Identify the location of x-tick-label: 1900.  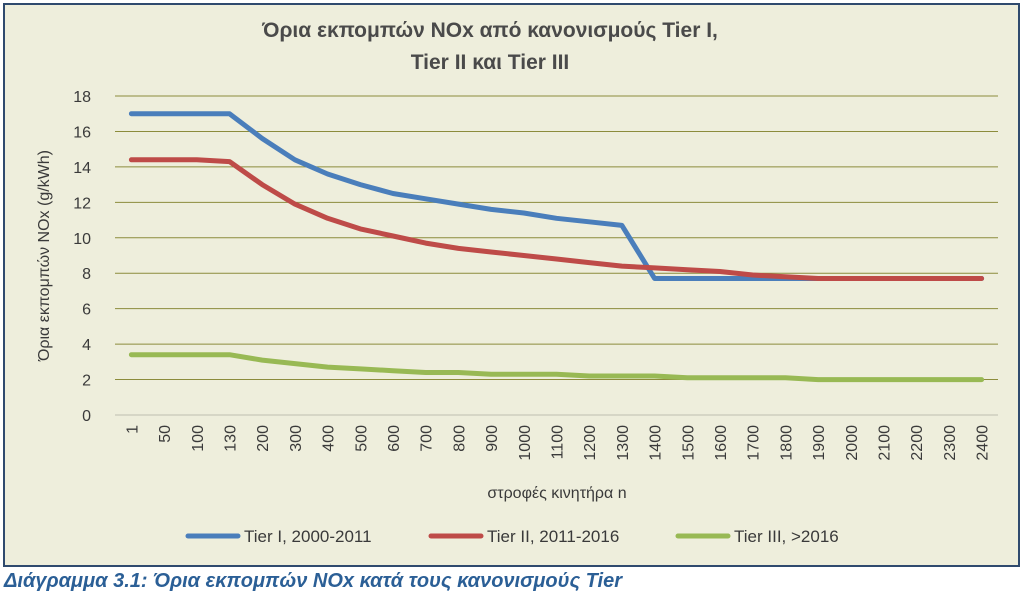
(819, 443).